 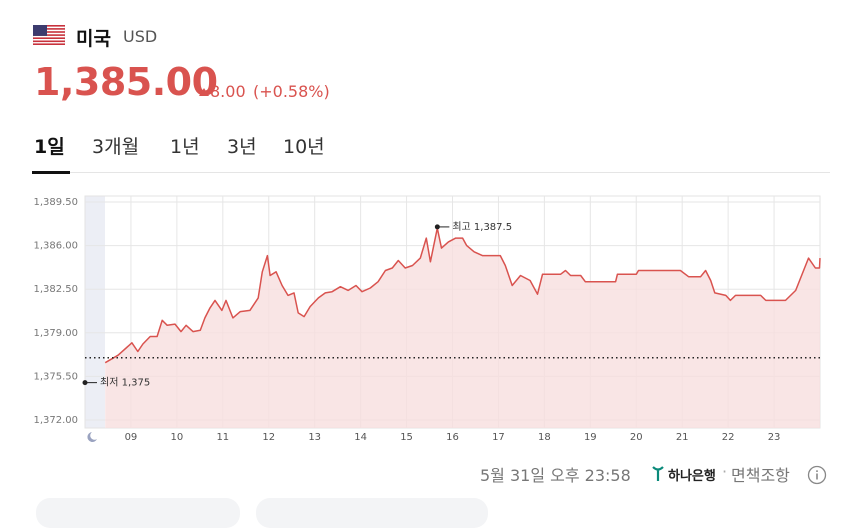 What do you see at coordinates (498, 437) in the screenshot?
I see `x-tick-label: 17` at bounding box center [498, 437].